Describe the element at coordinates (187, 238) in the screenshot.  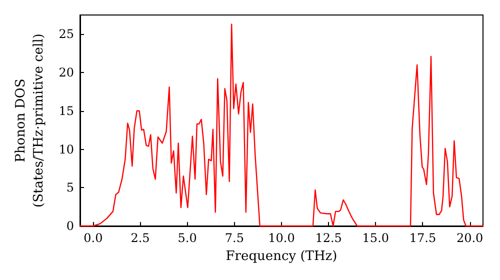
I see `x-tick-label: 5.0` at that location.